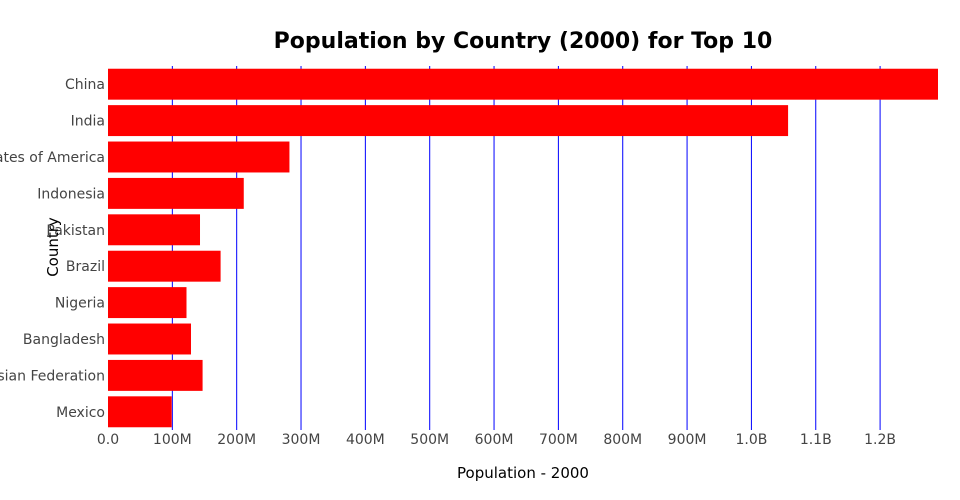 The image size is (960, 500). I want to click on x-tick-label: 400M, so click(365, 440).